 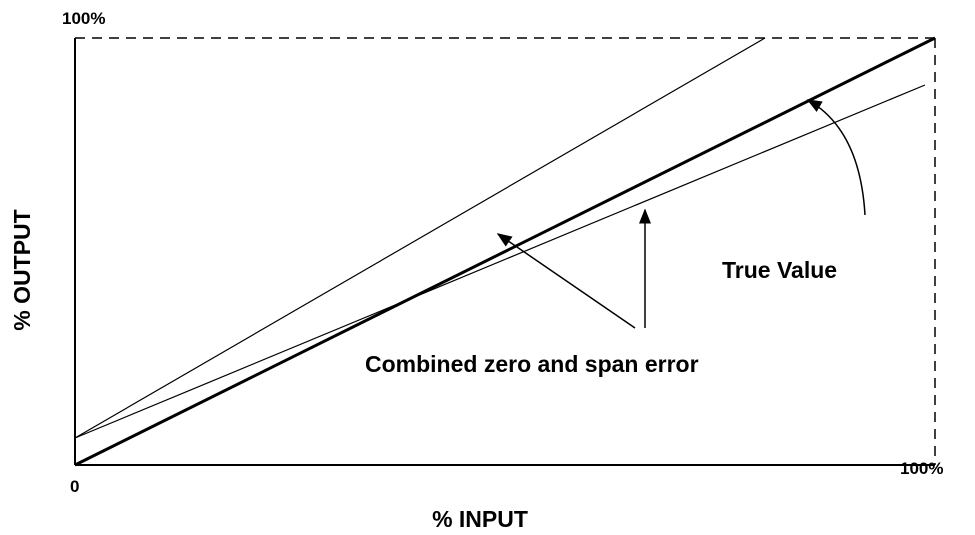 I want to click on true-value-arrow, so click(x=836, y=157).